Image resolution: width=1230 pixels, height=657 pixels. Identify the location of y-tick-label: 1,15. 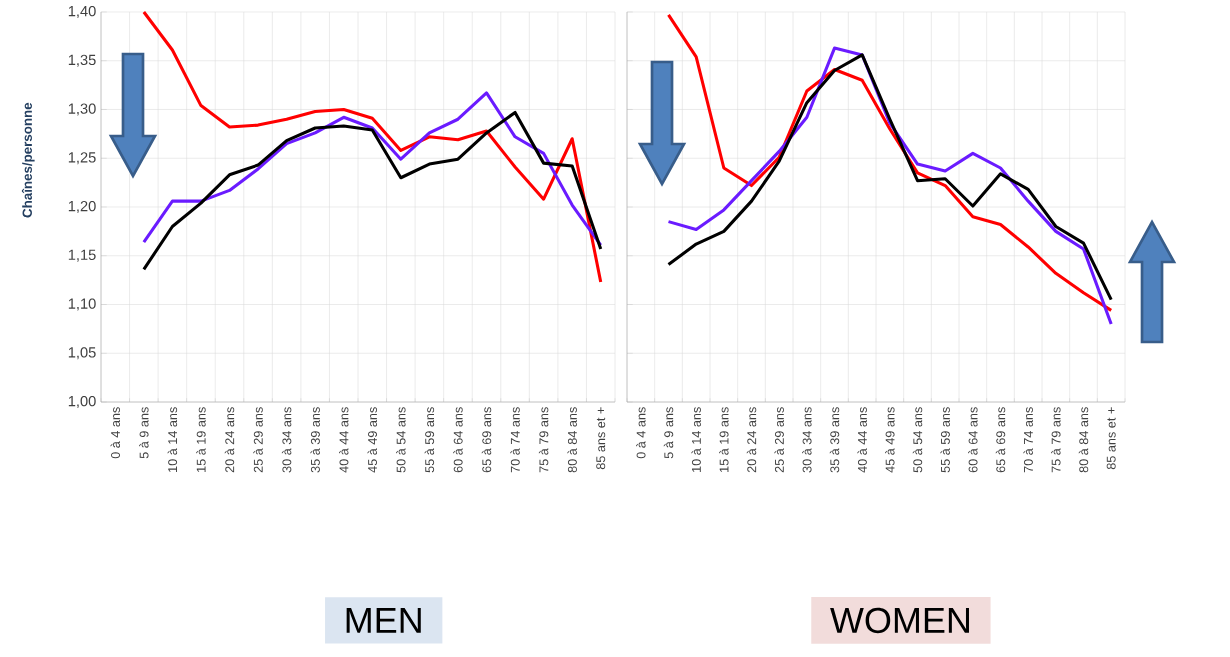
(82, 255).